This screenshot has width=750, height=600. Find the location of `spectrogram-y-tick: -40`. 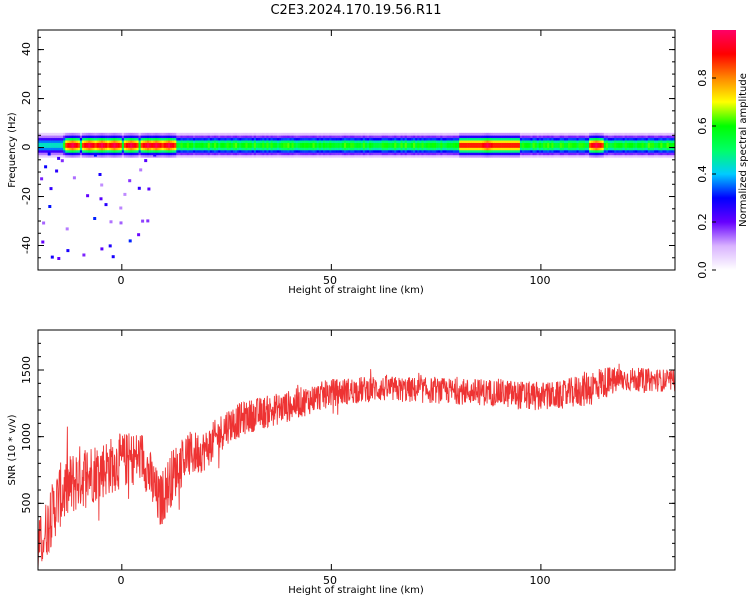

spectrogram-y-tick: -40 is located at coordinates (26, 245).